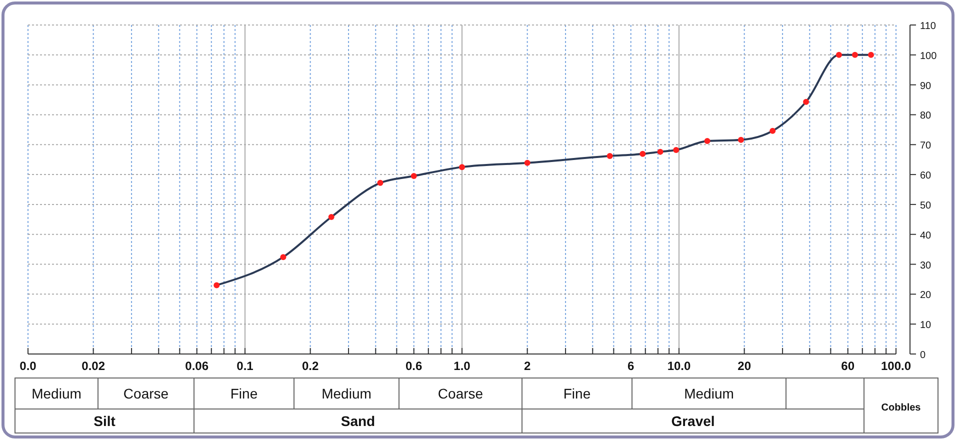 The width and height of the screenshot is (956, 440). Describe the element at coordinates (310, 366) in the screenshot. I see `x-tick-label: 0.2` at that location.